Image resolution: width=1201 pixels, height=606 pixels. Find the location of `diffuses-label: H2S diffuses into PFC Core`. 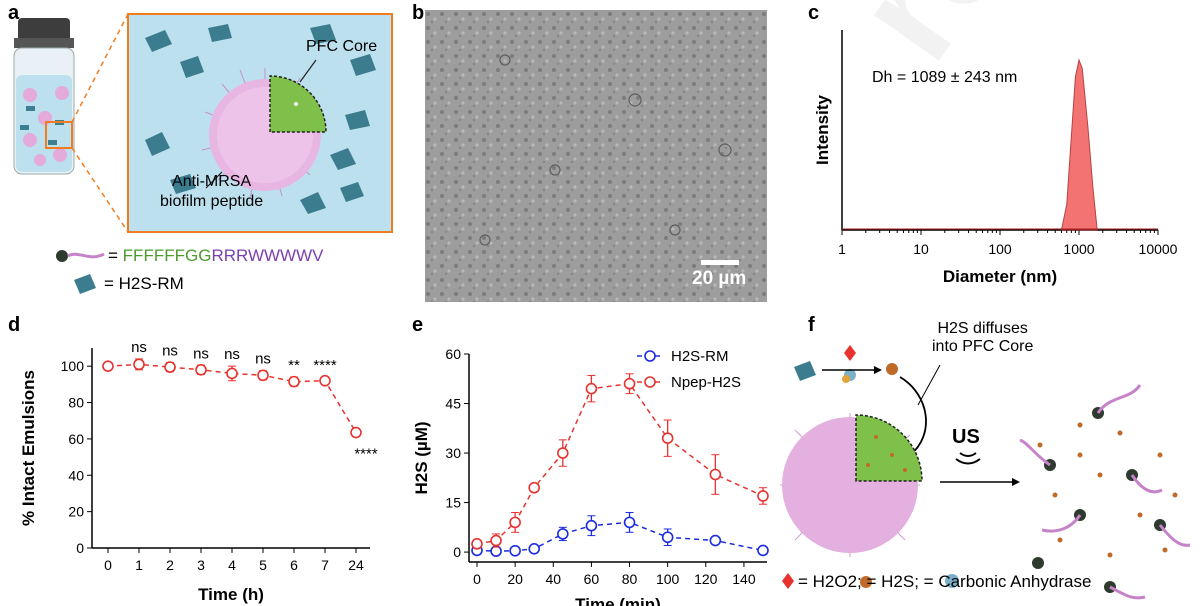

diffuses-label: H2S diffuses into PFC Core is located at coordinates (983, 337).